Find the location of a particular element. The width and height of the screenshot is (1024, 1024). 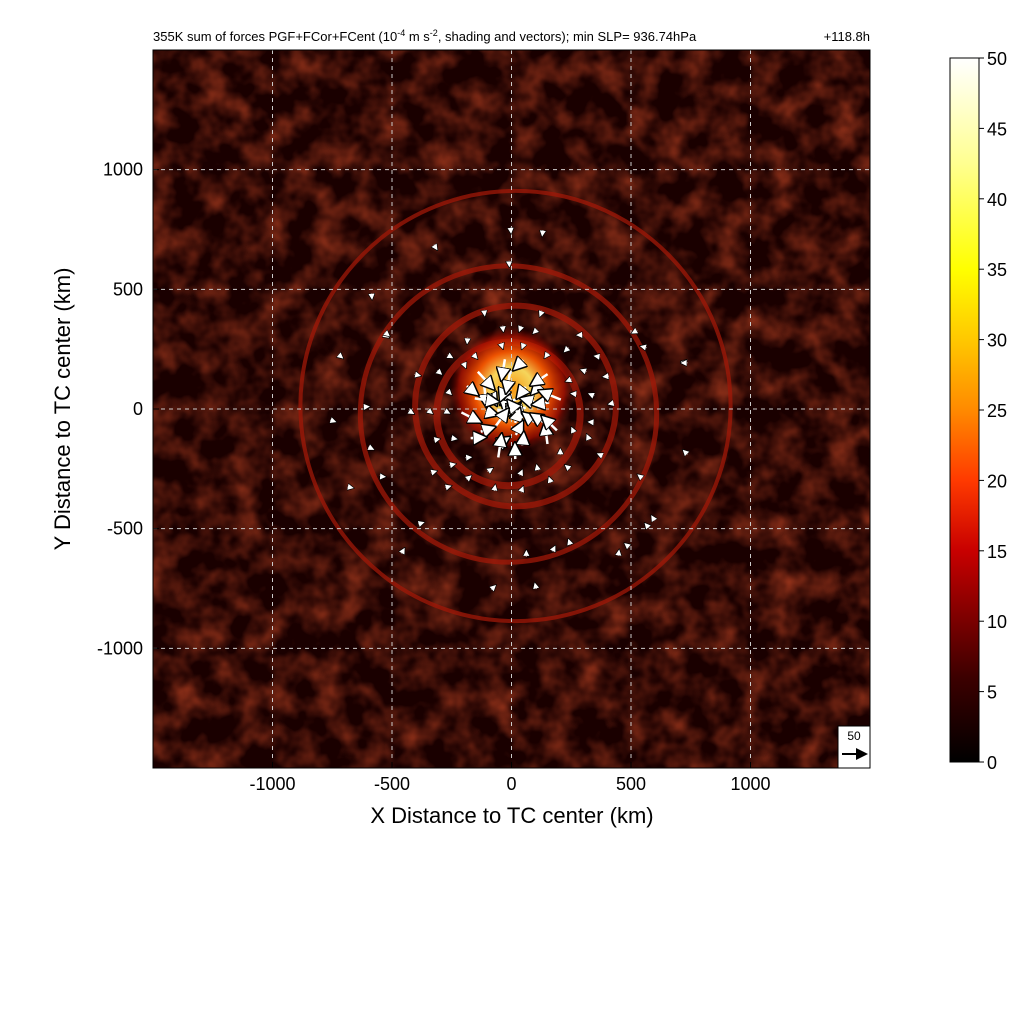

colorbar-tick-label: 10 is located at coordinates (997, 622).